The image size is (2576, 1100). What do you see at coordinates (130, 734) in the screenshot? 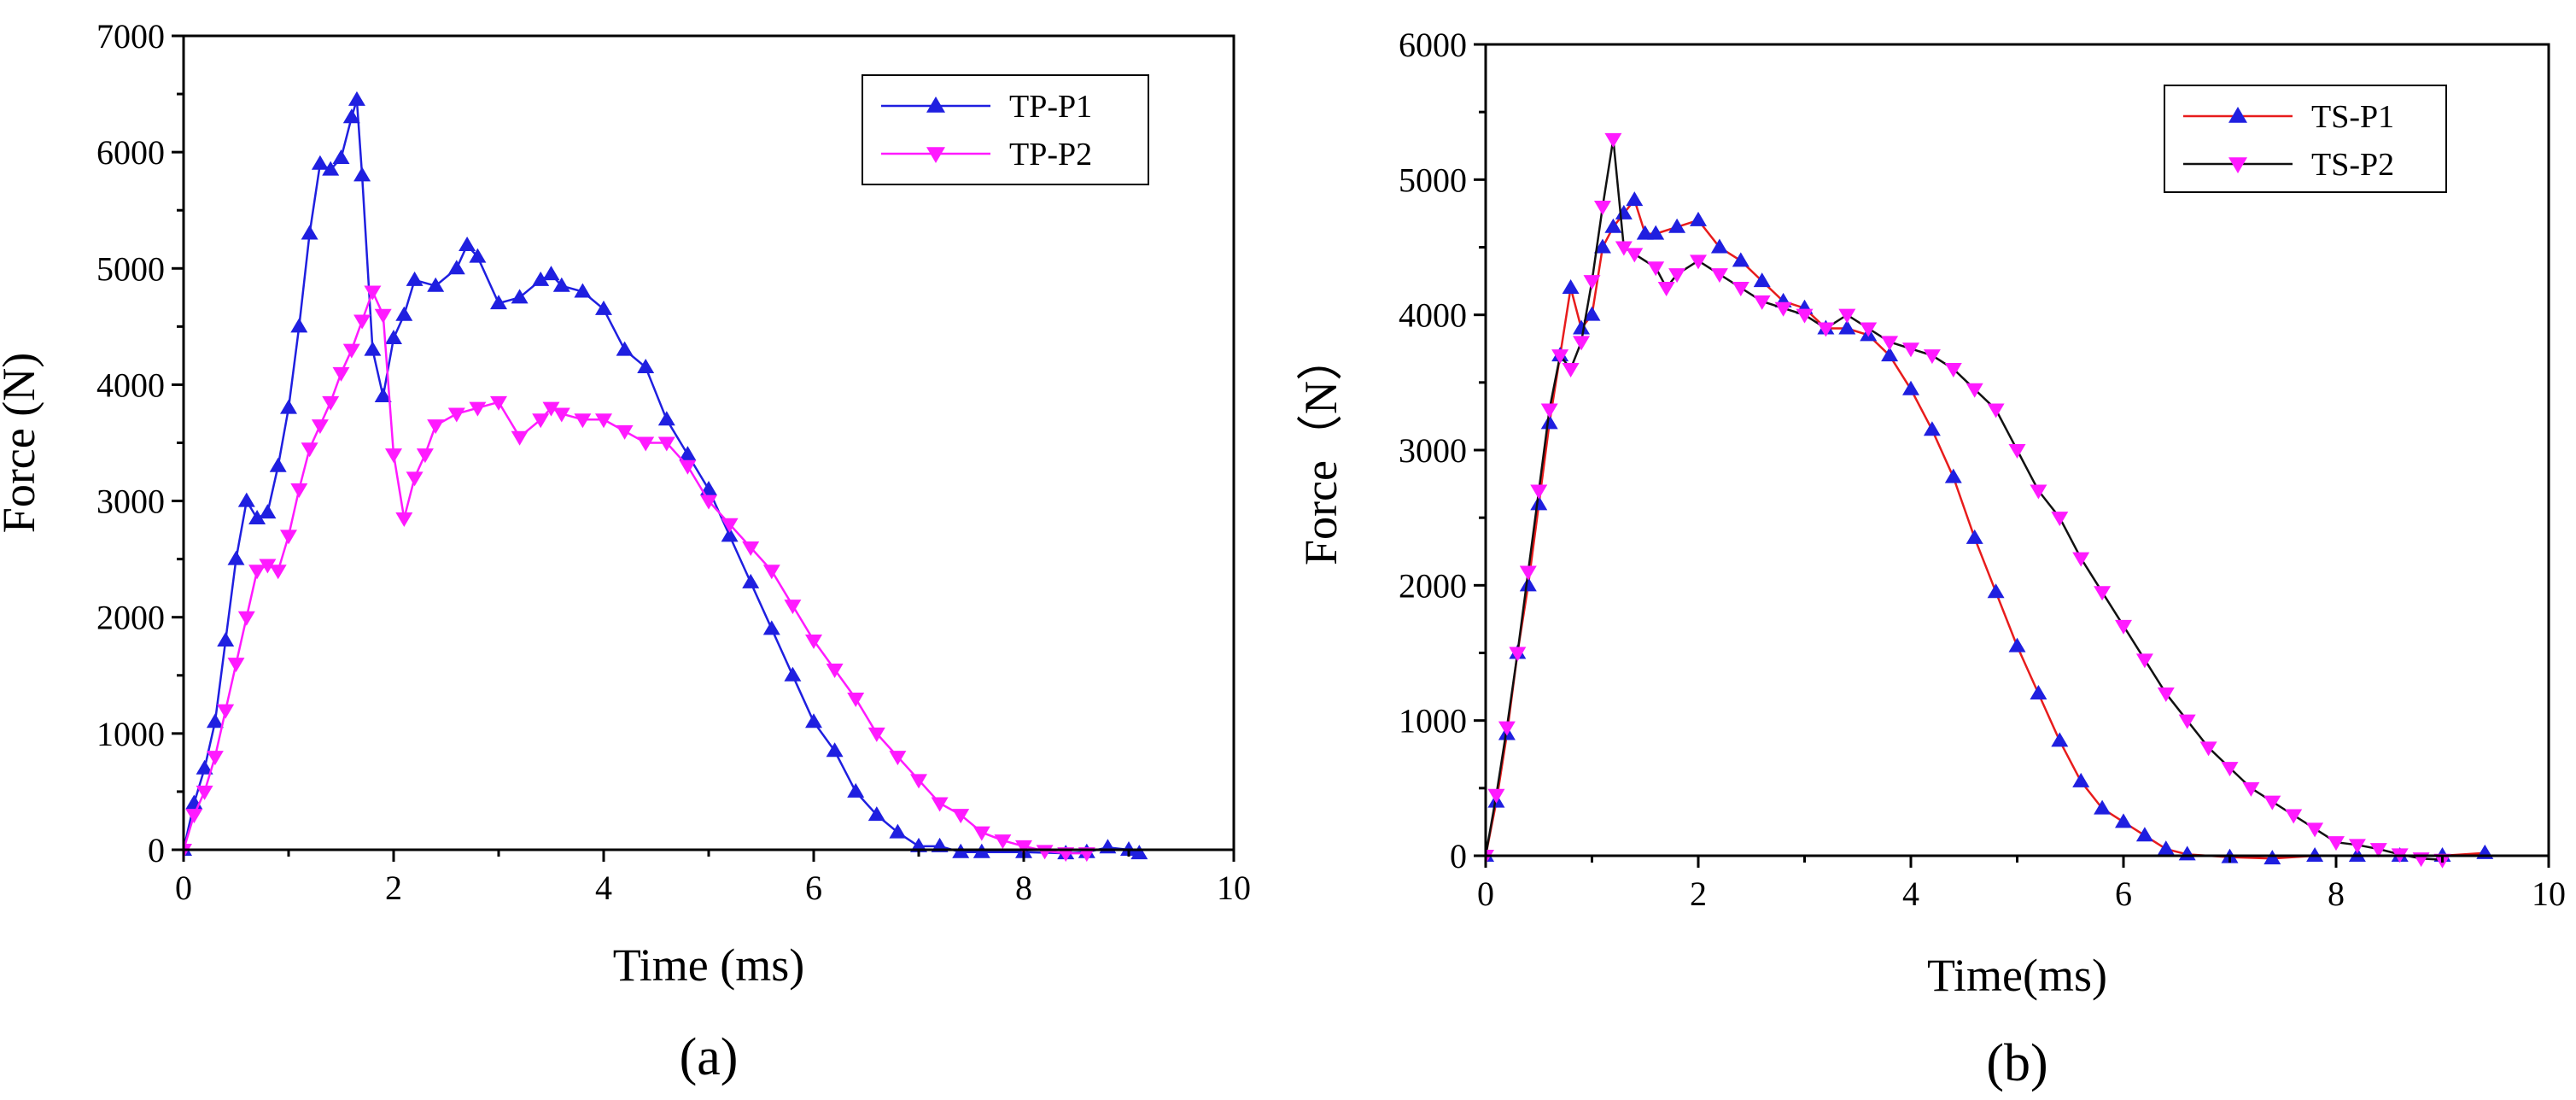
I see `panel-a-y-tick-label-1: 1000` at bounding box center [130, 734].